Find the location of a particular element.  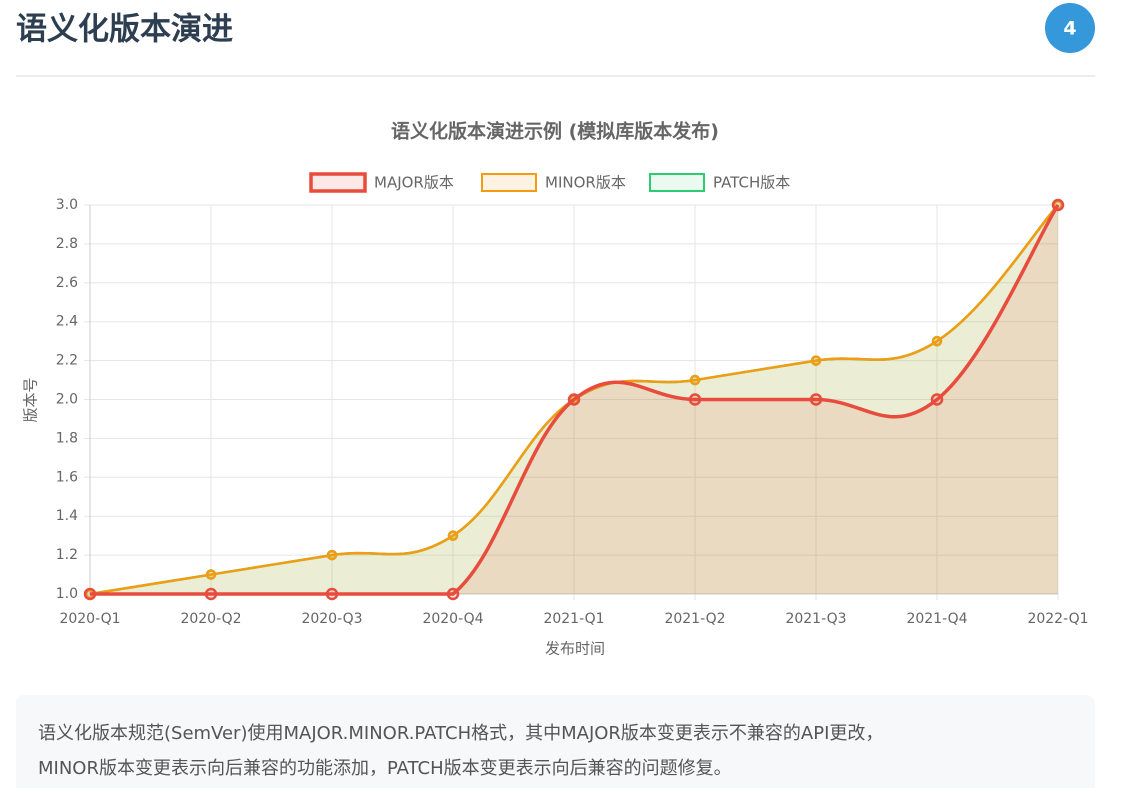

y-tick-label: 2.6 is located at coordinates (67, 283).